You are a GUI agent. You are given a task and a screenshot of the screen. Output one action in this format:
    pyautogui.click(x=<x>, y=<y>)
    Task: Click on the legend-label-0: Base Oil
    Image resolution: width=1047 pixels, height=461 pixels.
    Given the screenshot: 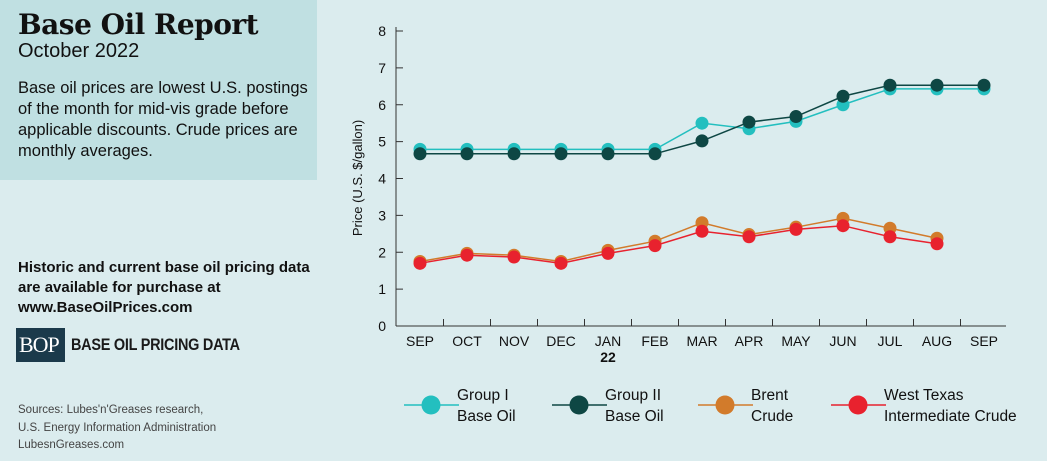 What is the action you would take?
    pyautogui.click(x=486, y=416)
    